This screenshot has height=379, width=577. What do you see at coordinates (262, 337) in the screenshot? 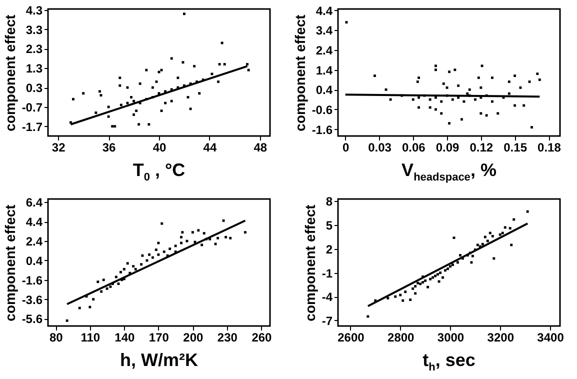
I see `x-tick-label: 260` at bounding box center [262, 337].